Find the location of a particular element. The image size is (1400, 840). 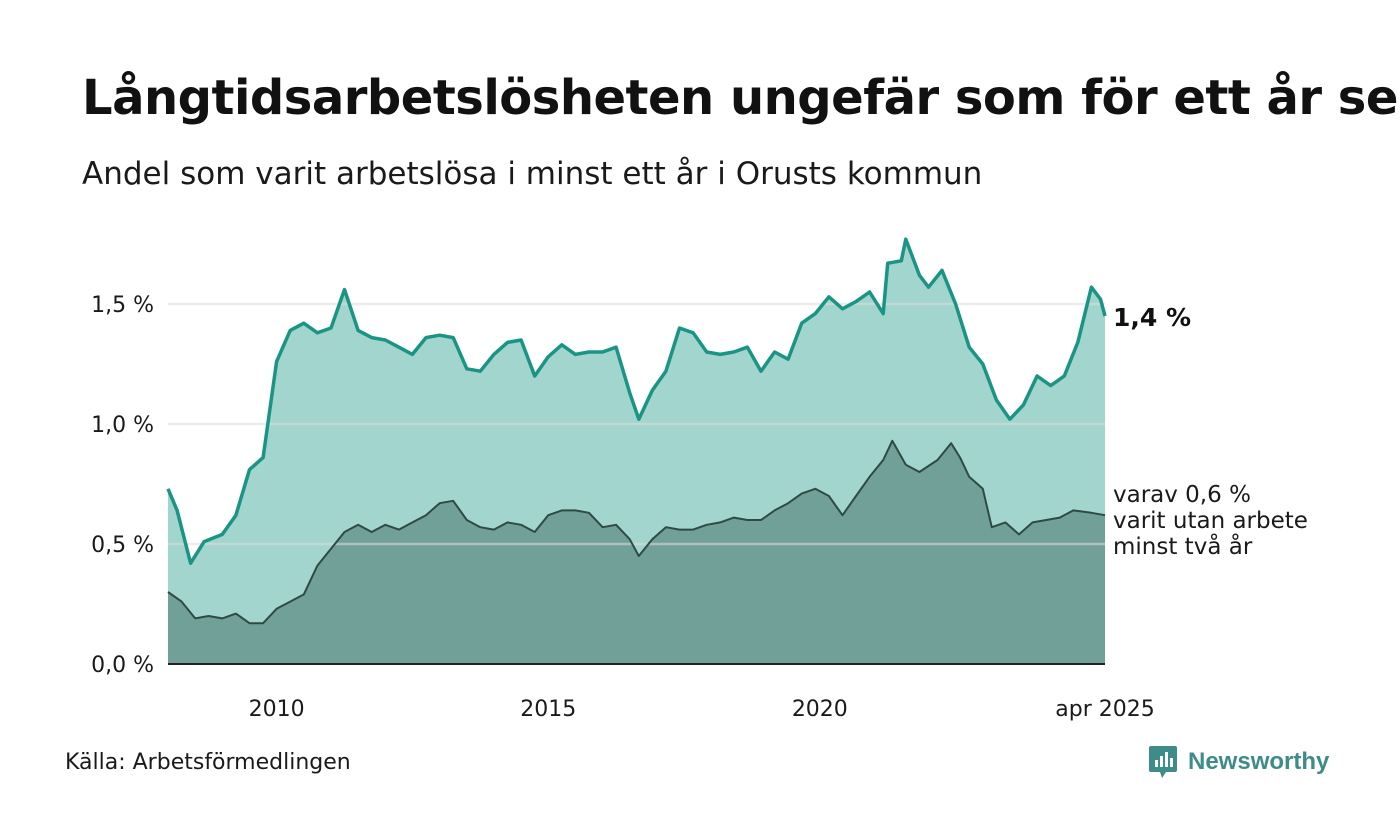

sub-line is located at coordinates (636, 532).